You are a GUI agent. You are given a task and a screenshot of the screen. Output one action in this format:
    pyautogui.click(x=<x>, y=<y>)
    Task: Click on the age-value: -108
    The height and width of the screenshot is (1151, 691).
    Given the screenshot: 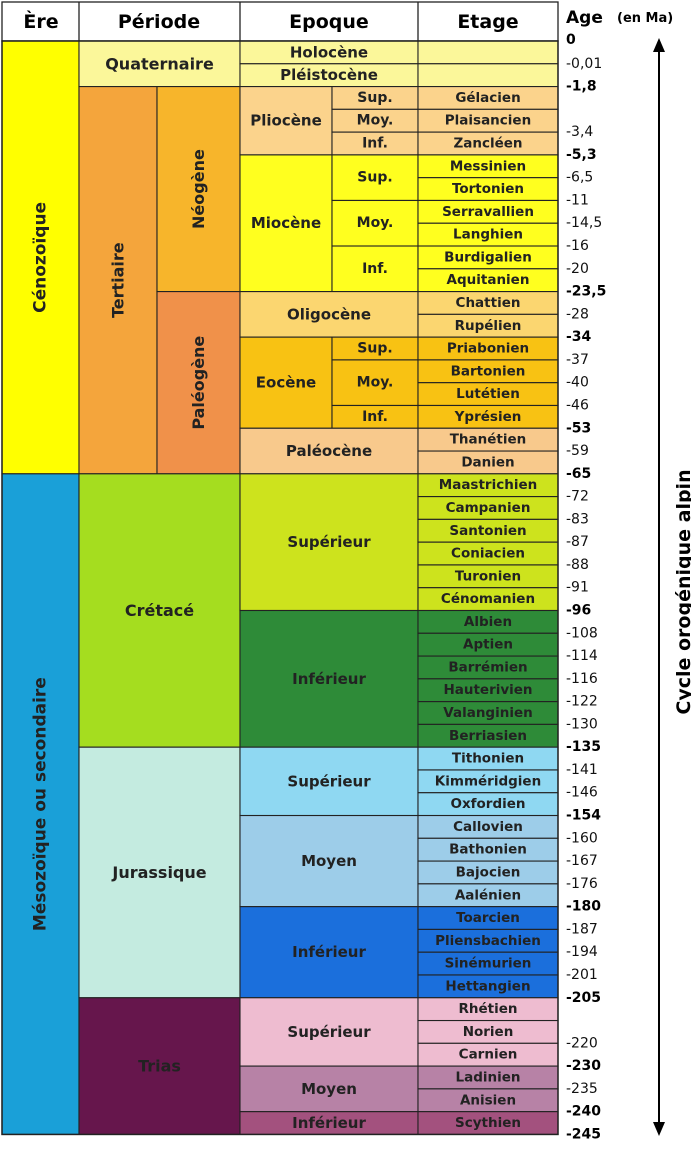 What is the action you would take?
    pyautogui.click(x=582, y=633)
    